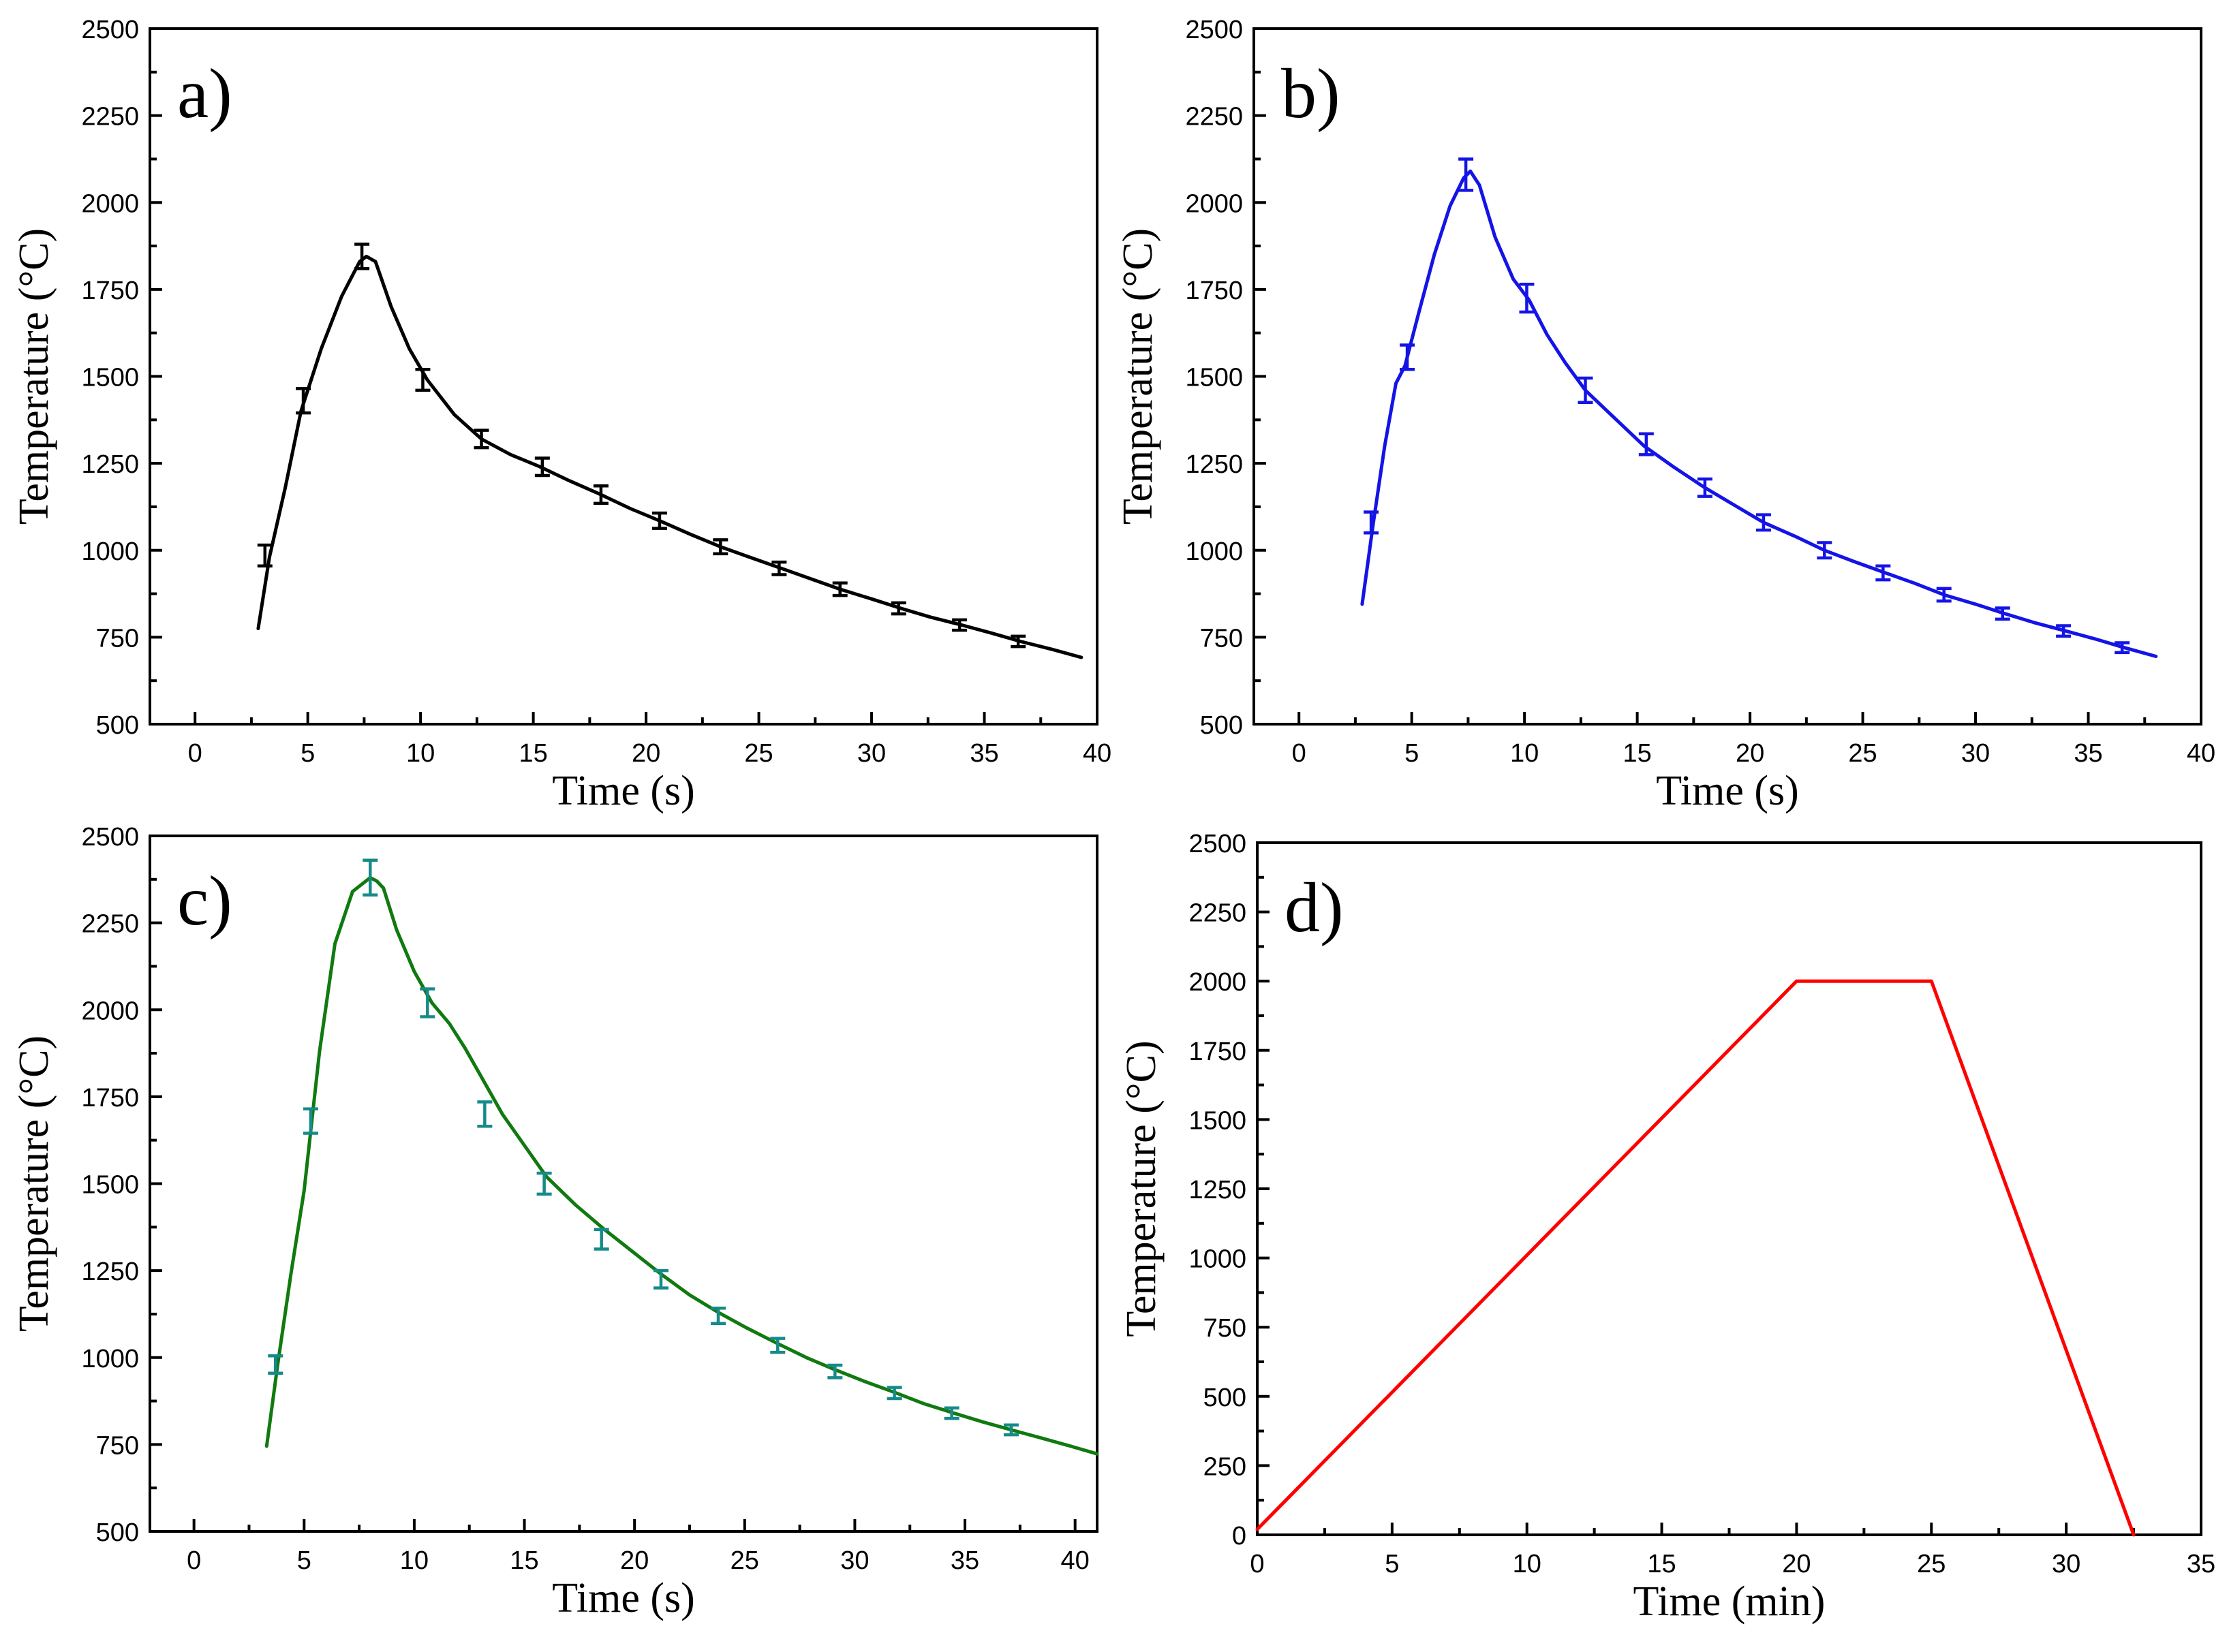  What do you see at coordinates (110, 1011) in the screenshot?
I see `y-tick-label: 2000` at bounding box center [110, 1011].